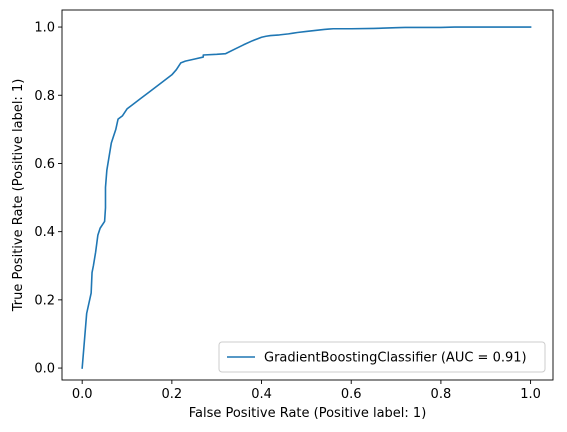  What do you see at coordinates (82, 394) in the screenshot?
I see `x-tick-label: 0.0` at bounding box center [82, 394].